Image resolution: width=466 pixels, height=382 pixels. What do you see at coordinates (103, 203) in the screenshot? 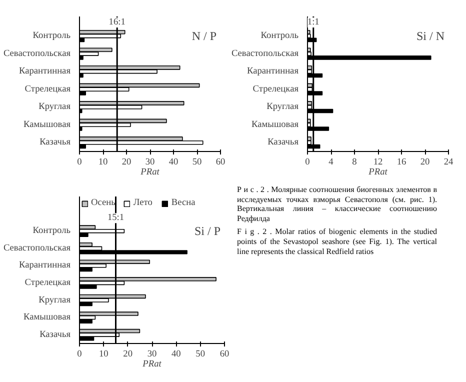
I see `legend-label: Осень` at bounding box center [103, 203].